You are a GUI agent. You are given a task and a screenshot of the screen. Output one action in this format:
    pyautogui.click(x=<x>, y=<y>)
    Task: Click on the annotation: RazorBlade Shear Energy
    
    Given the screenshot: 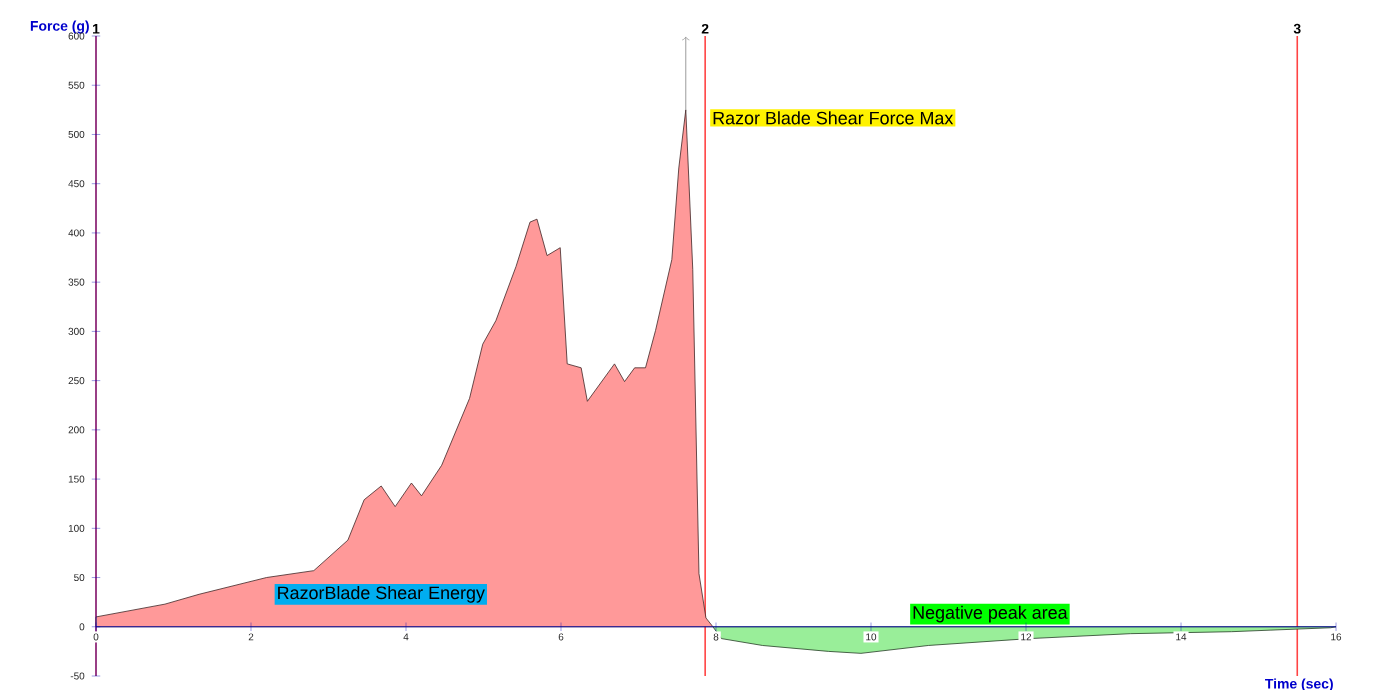 What is the action you would take?
    pyautogui.click(x=381, y=594)
    